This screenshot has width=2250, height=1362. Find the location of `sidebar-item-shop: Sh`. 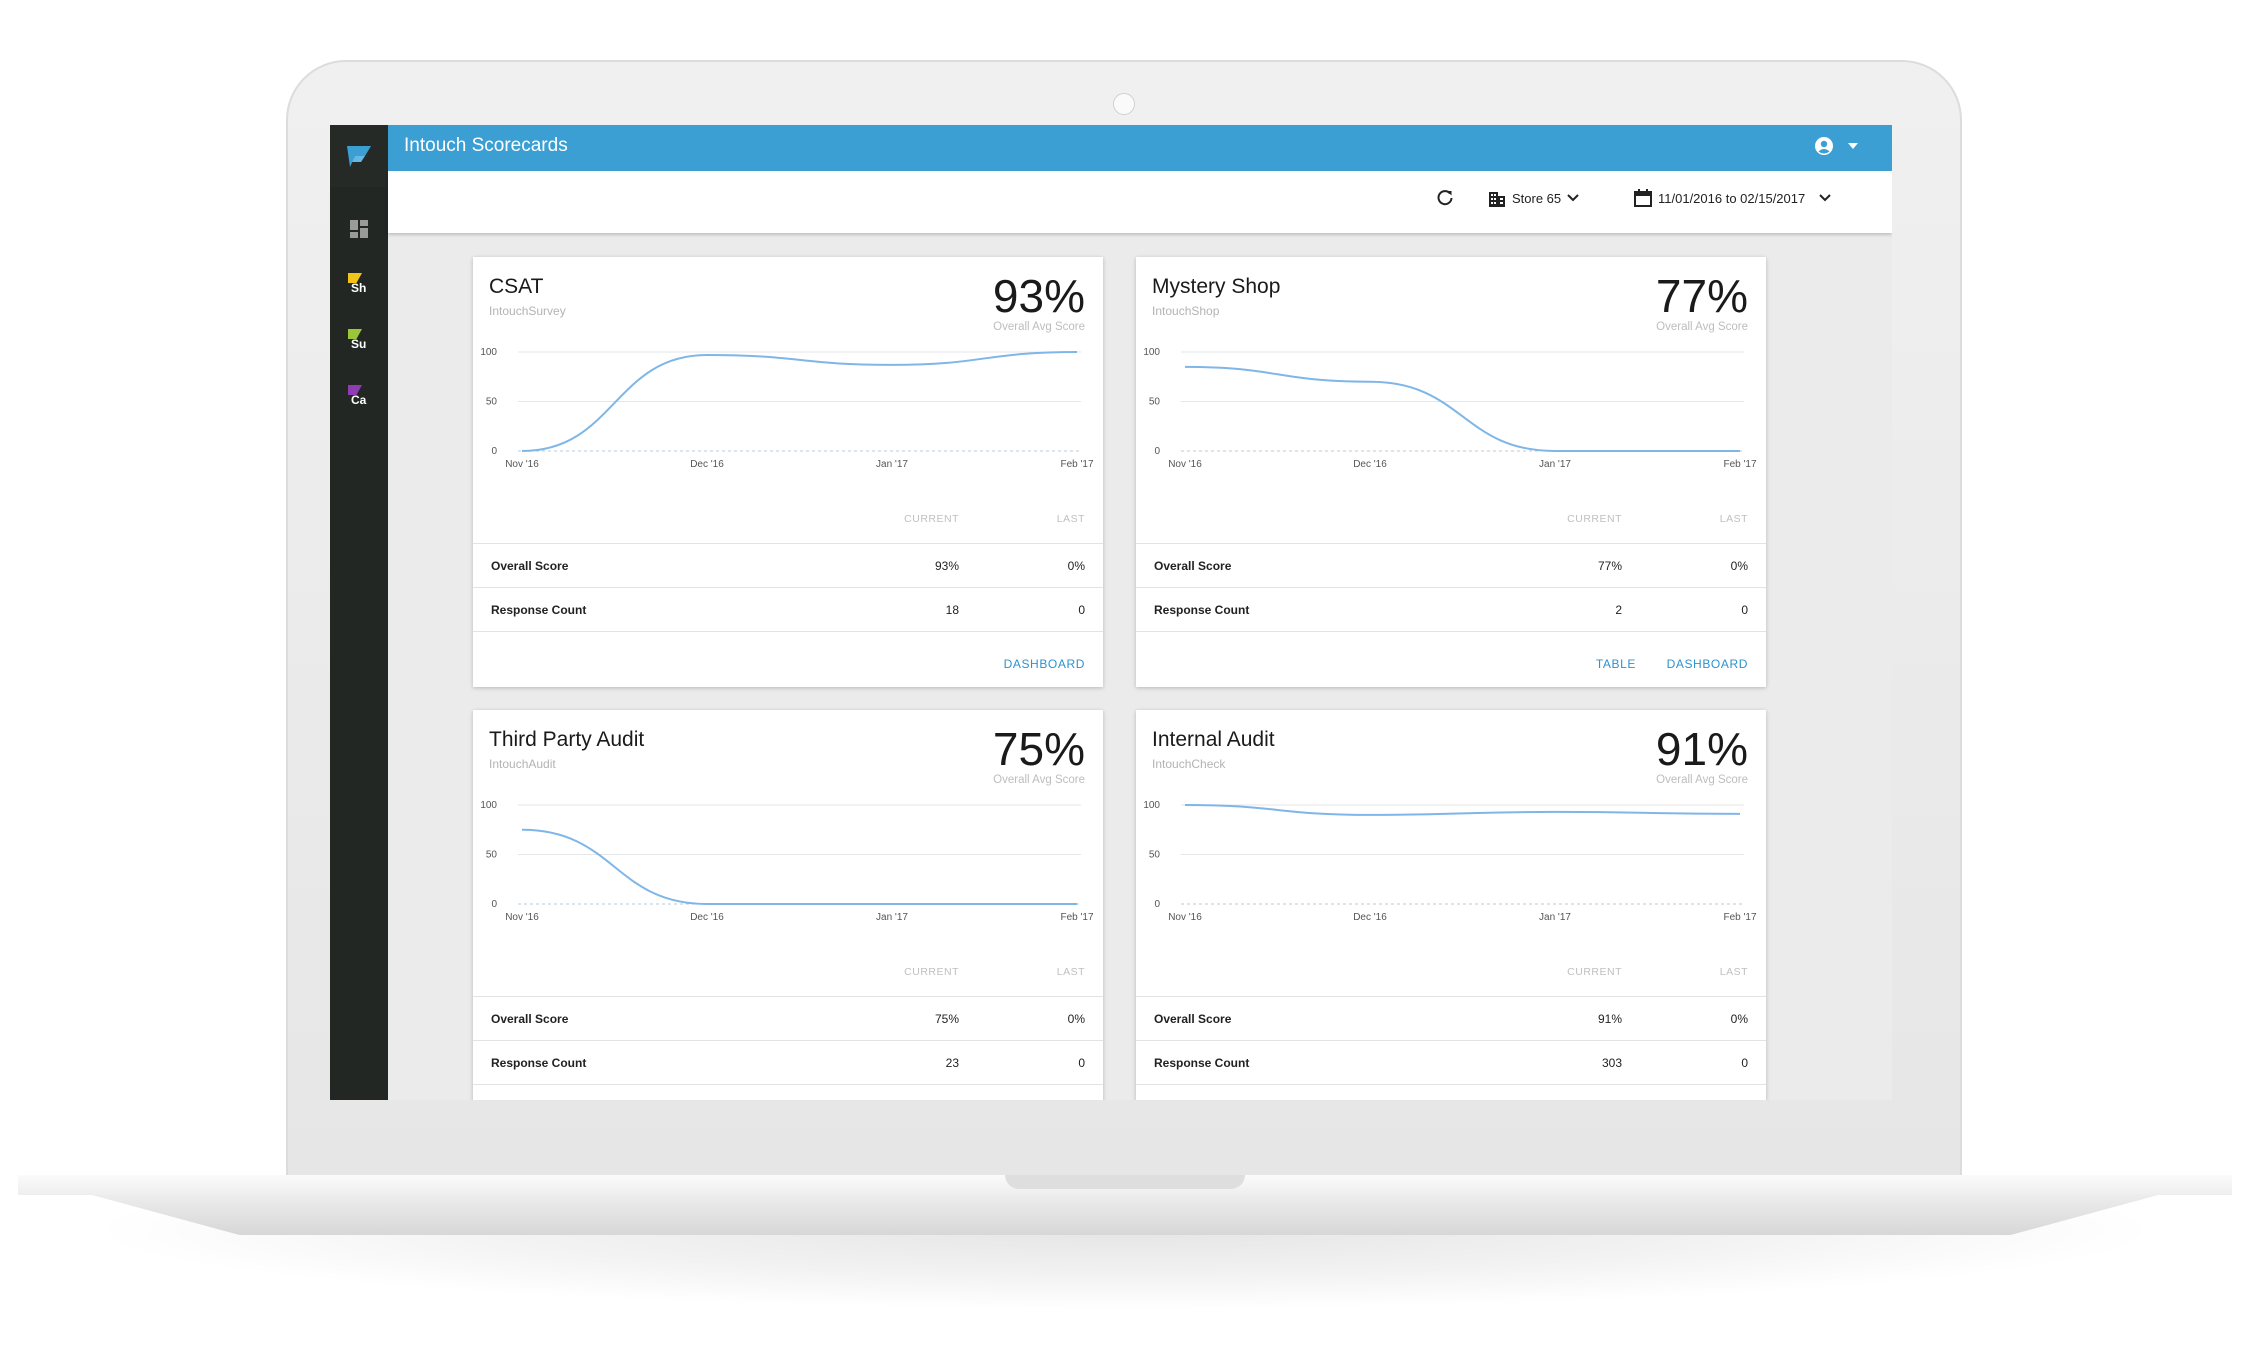

sidebar-item-shop: Sh is located at coordinates (359, 285).